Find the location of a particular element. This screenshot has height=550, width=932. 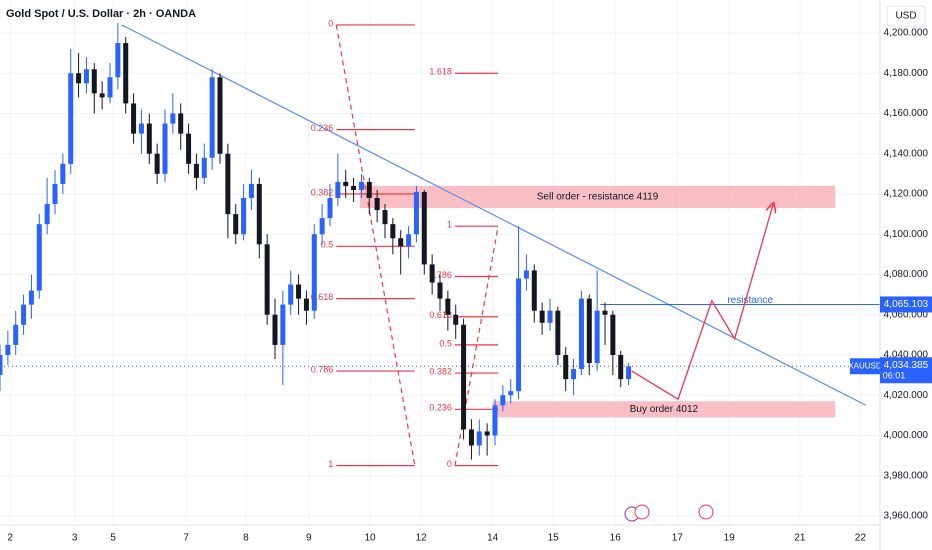

y-tick-label: 3,980.000 is located at coordinates (906, 475).